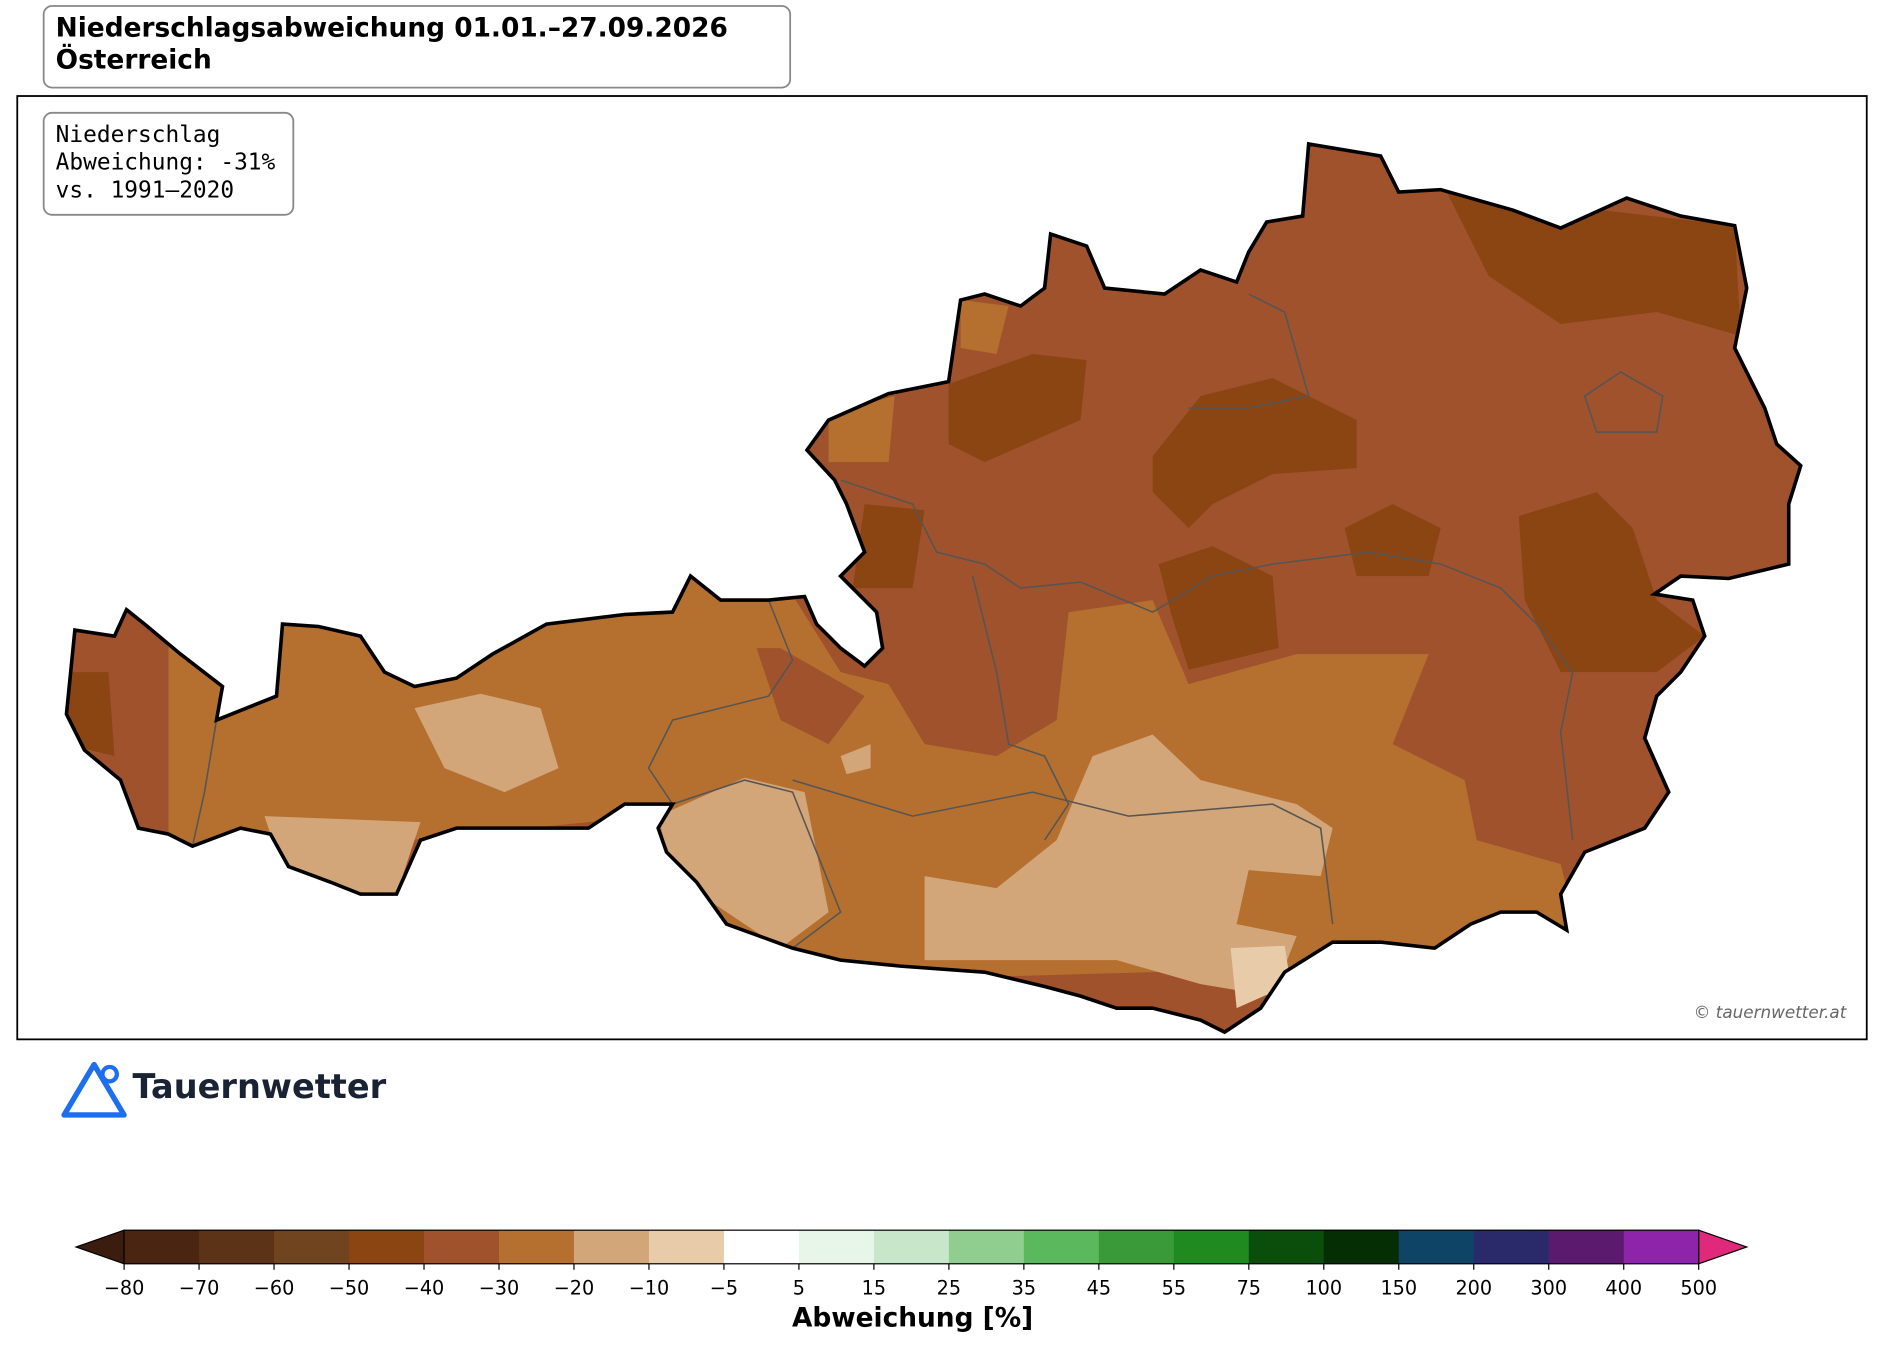 The image size is (1878, 1349). Describe the element at coordinates (574, 1287) in the screenshot. I see `colorbar-tick-label: −20` at that location.